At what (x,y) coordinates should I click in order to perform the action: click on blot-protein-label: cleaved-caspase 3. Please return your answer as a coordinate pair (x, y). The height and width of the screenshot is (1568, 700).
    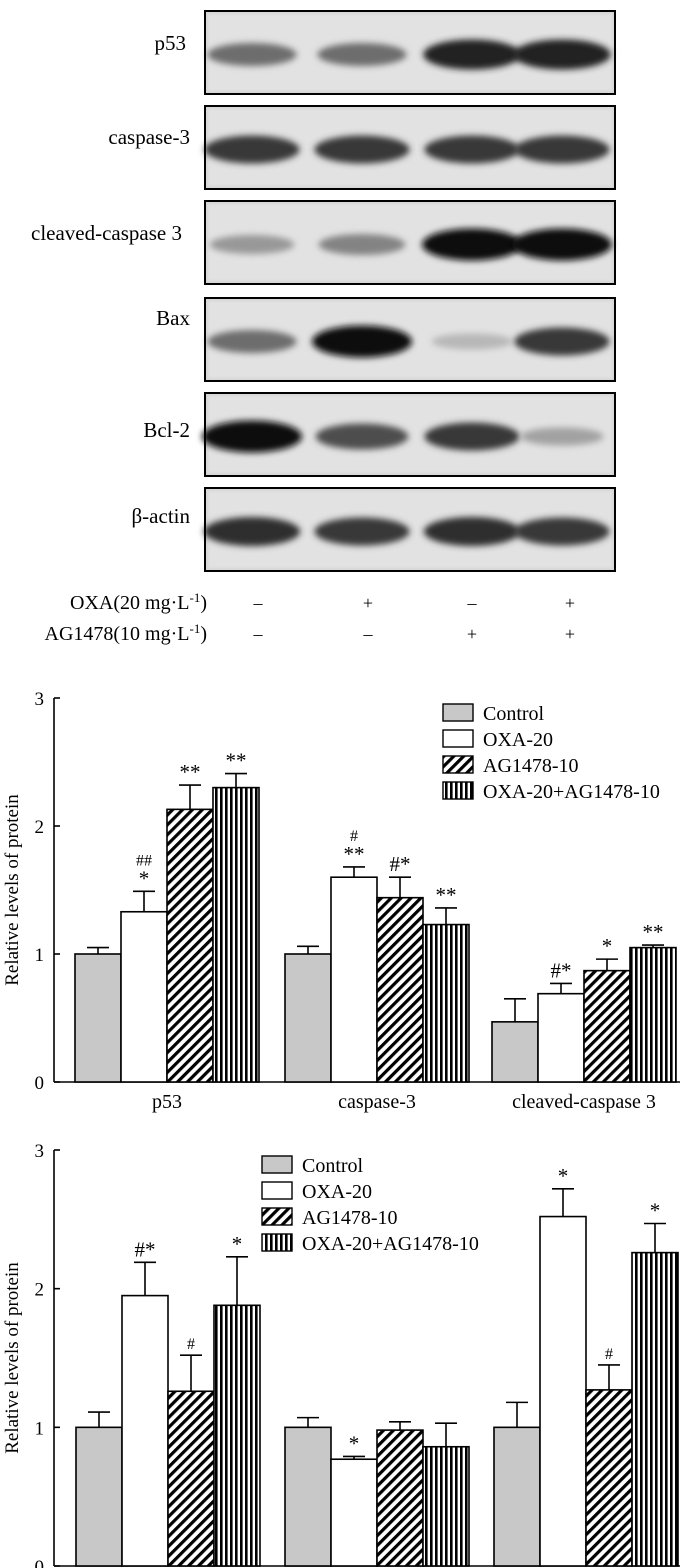
    Looking at the image, I should click on (106, 233).